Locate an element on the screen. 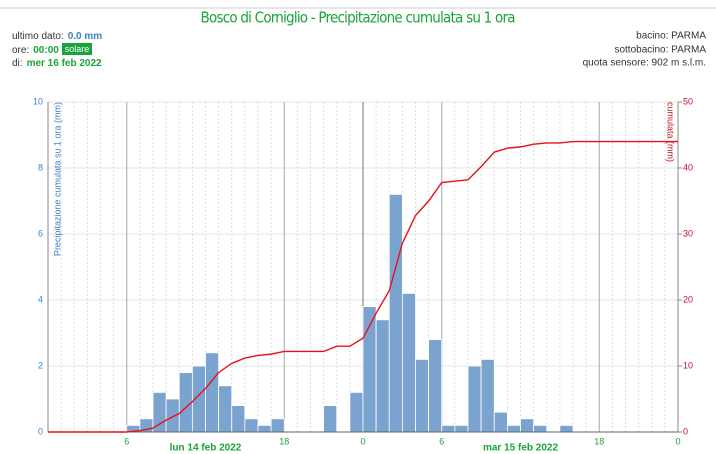 This screenshot has width=716, height=454. label: ultimo dato: is located at coordinates (38, 36).